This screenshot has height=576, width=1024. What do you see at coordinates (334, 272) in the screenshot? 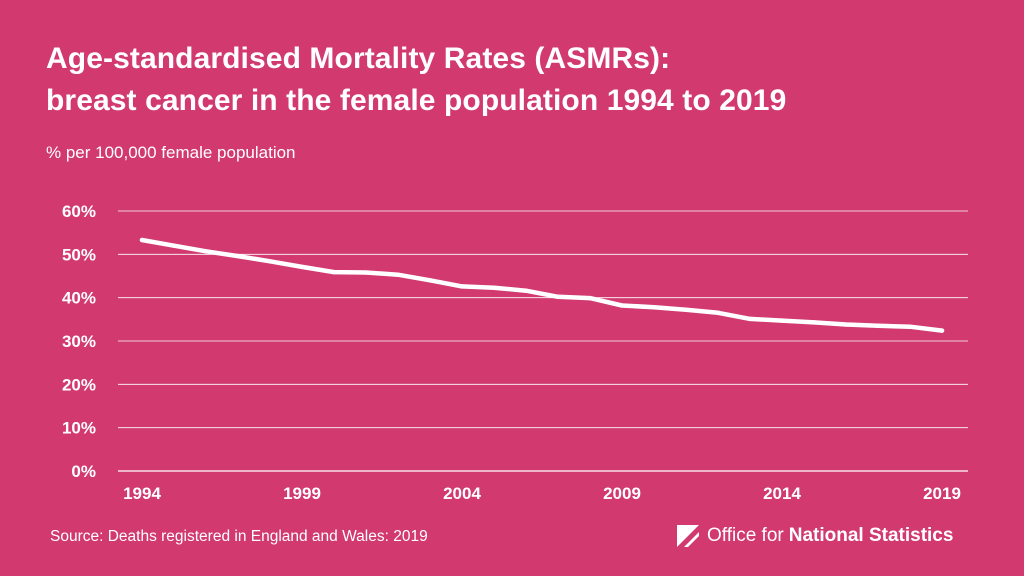
I see `data-point-2000` at bounding box center [334, 272].